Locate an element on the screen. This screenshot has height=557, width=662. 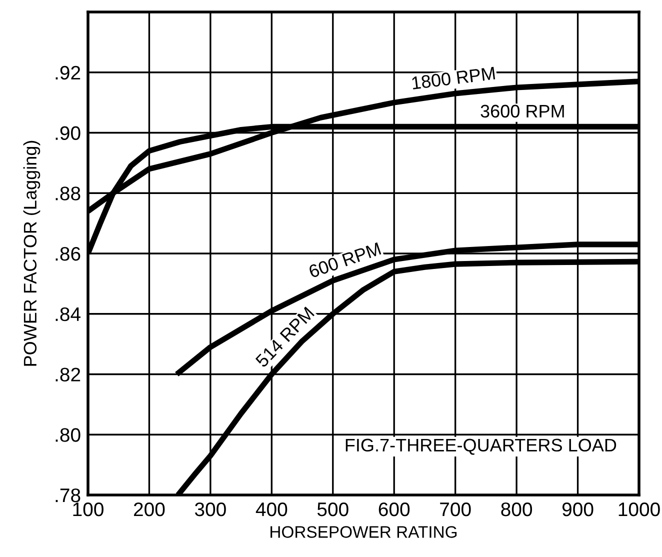
y-tick-label: .82 is located at coordinates (68, 375).